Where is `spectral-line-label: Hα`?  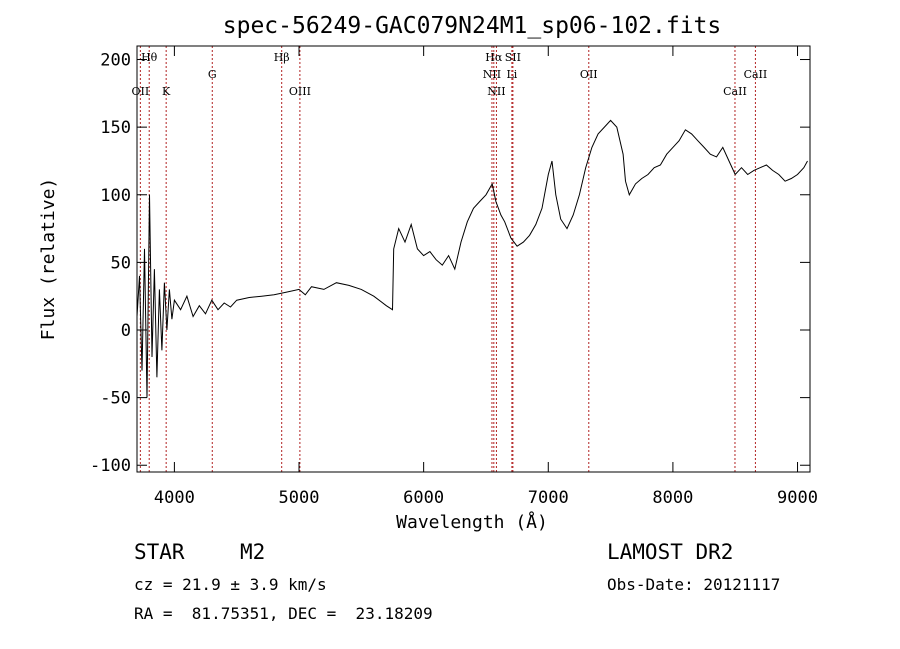
spectral-line-label: Hα is located at coordinates (494, 57).